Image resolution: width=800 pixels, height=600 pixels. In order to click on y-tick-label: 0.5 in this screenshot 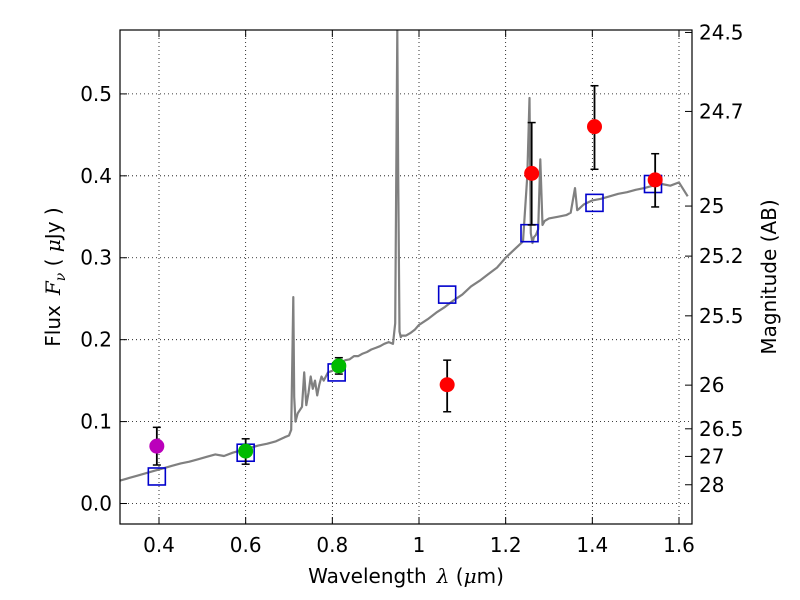, I will do `click(96, 94)`.